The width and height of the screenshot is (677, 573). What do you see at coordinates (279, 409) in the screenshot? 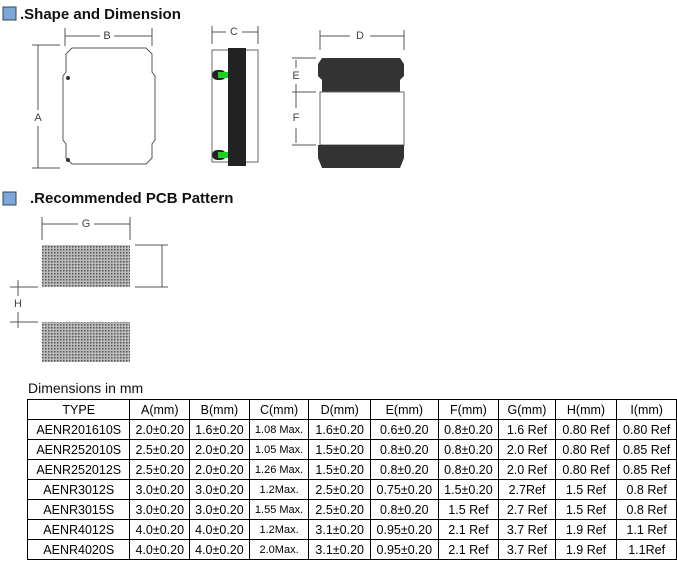
I see `cell: C(mm)` at bounding box center [279, 409].